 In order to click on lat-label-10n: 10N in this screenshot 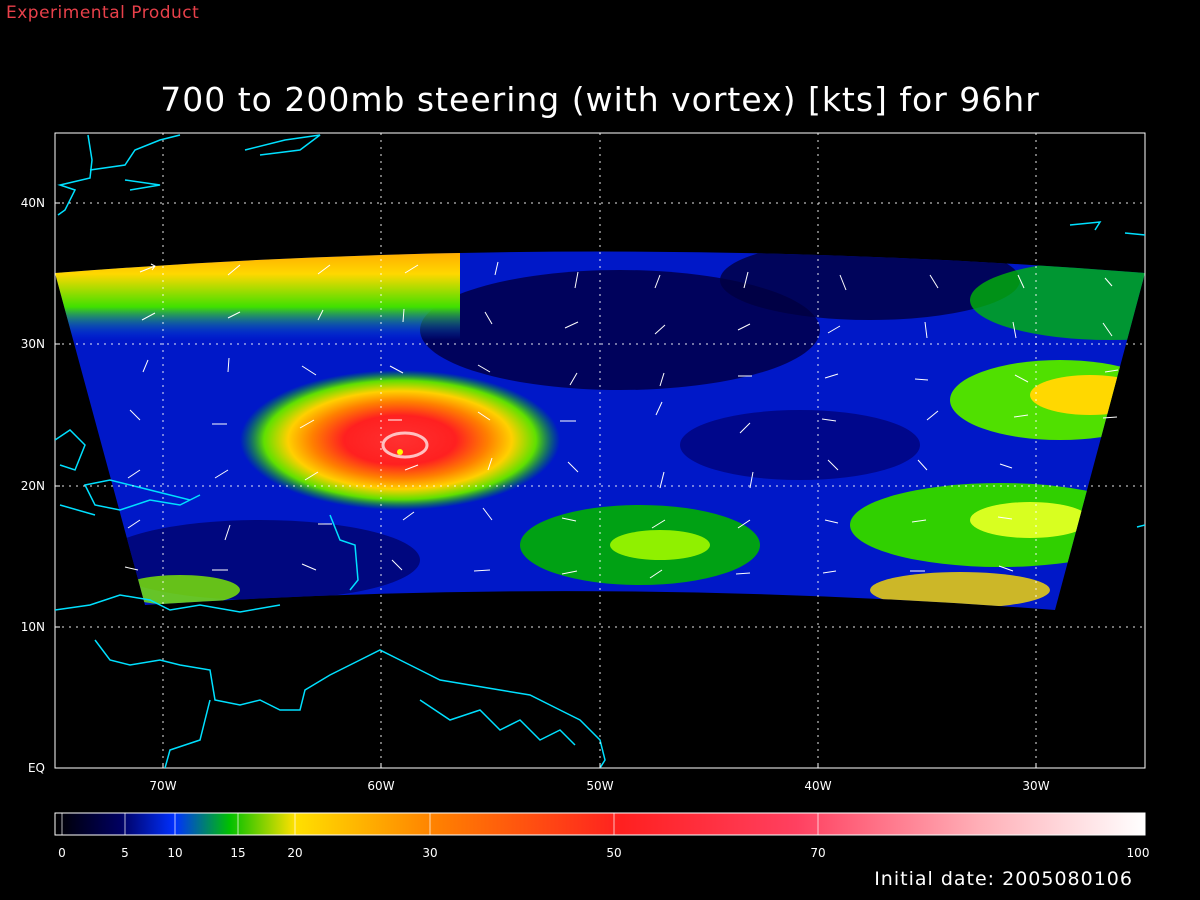, I will do `click(33, 627)`.